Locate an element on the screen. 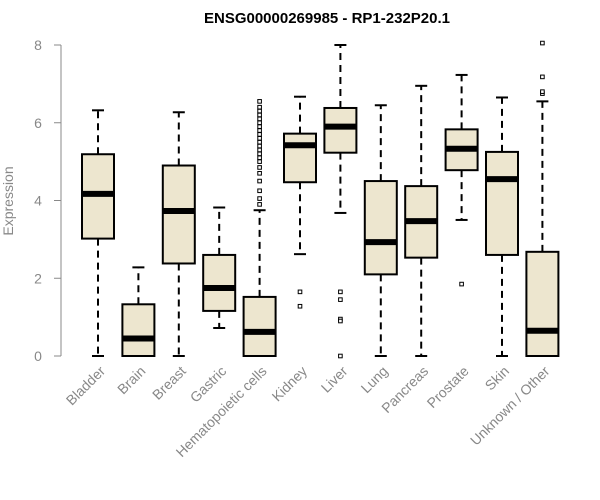 Image resolution: width=600 pixels, height=500 pixels. chart-title: ENSG00000269985 - RP1-232P20.1 is located at coordinates (327, 18).